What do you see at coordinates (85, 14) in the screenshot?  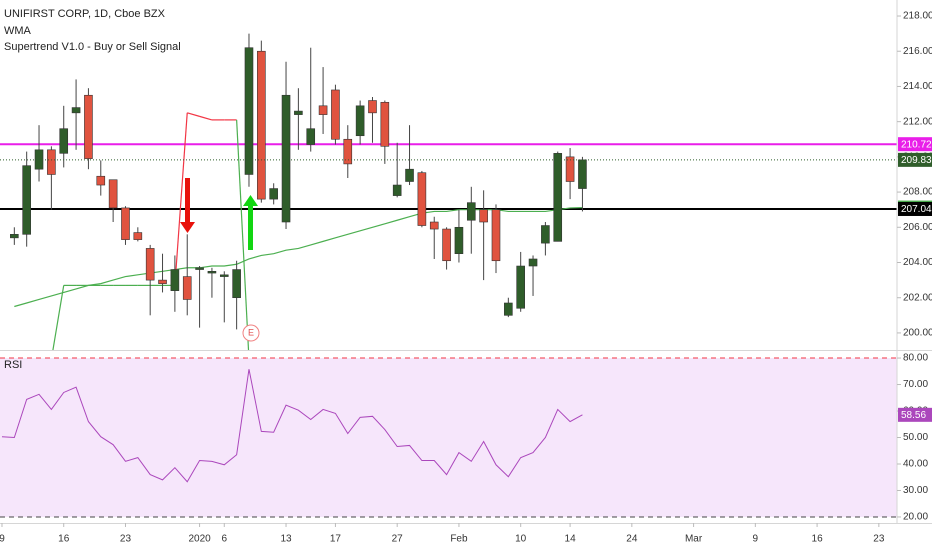 I see `chart-title: UNIFIRST CORP, 1D, Cboe BZX` at bounding box center [85, 14].